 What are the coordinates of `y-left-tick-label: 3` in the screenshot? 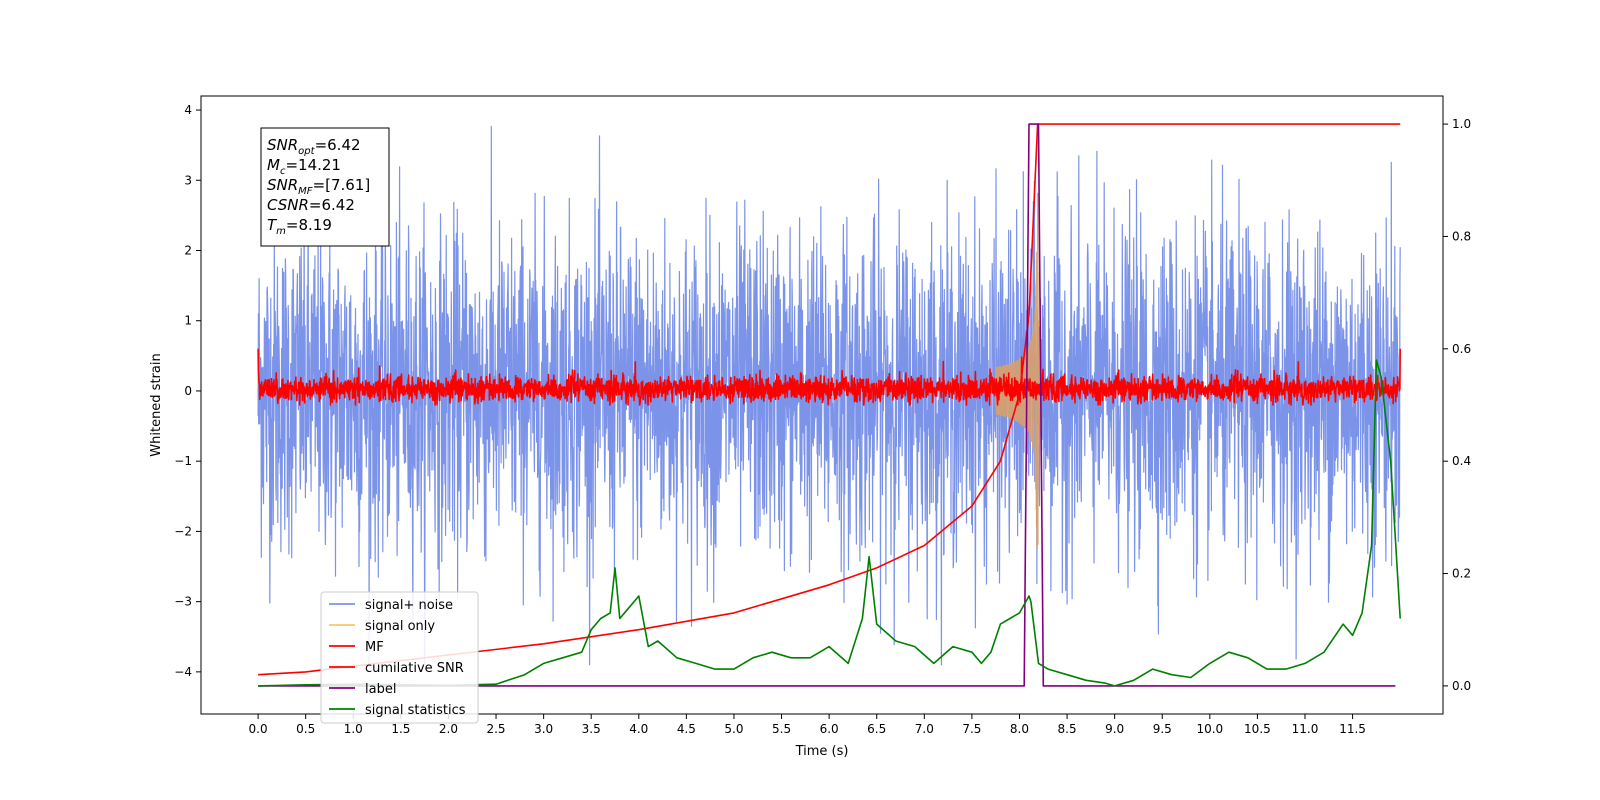 It's located at (188, 180).